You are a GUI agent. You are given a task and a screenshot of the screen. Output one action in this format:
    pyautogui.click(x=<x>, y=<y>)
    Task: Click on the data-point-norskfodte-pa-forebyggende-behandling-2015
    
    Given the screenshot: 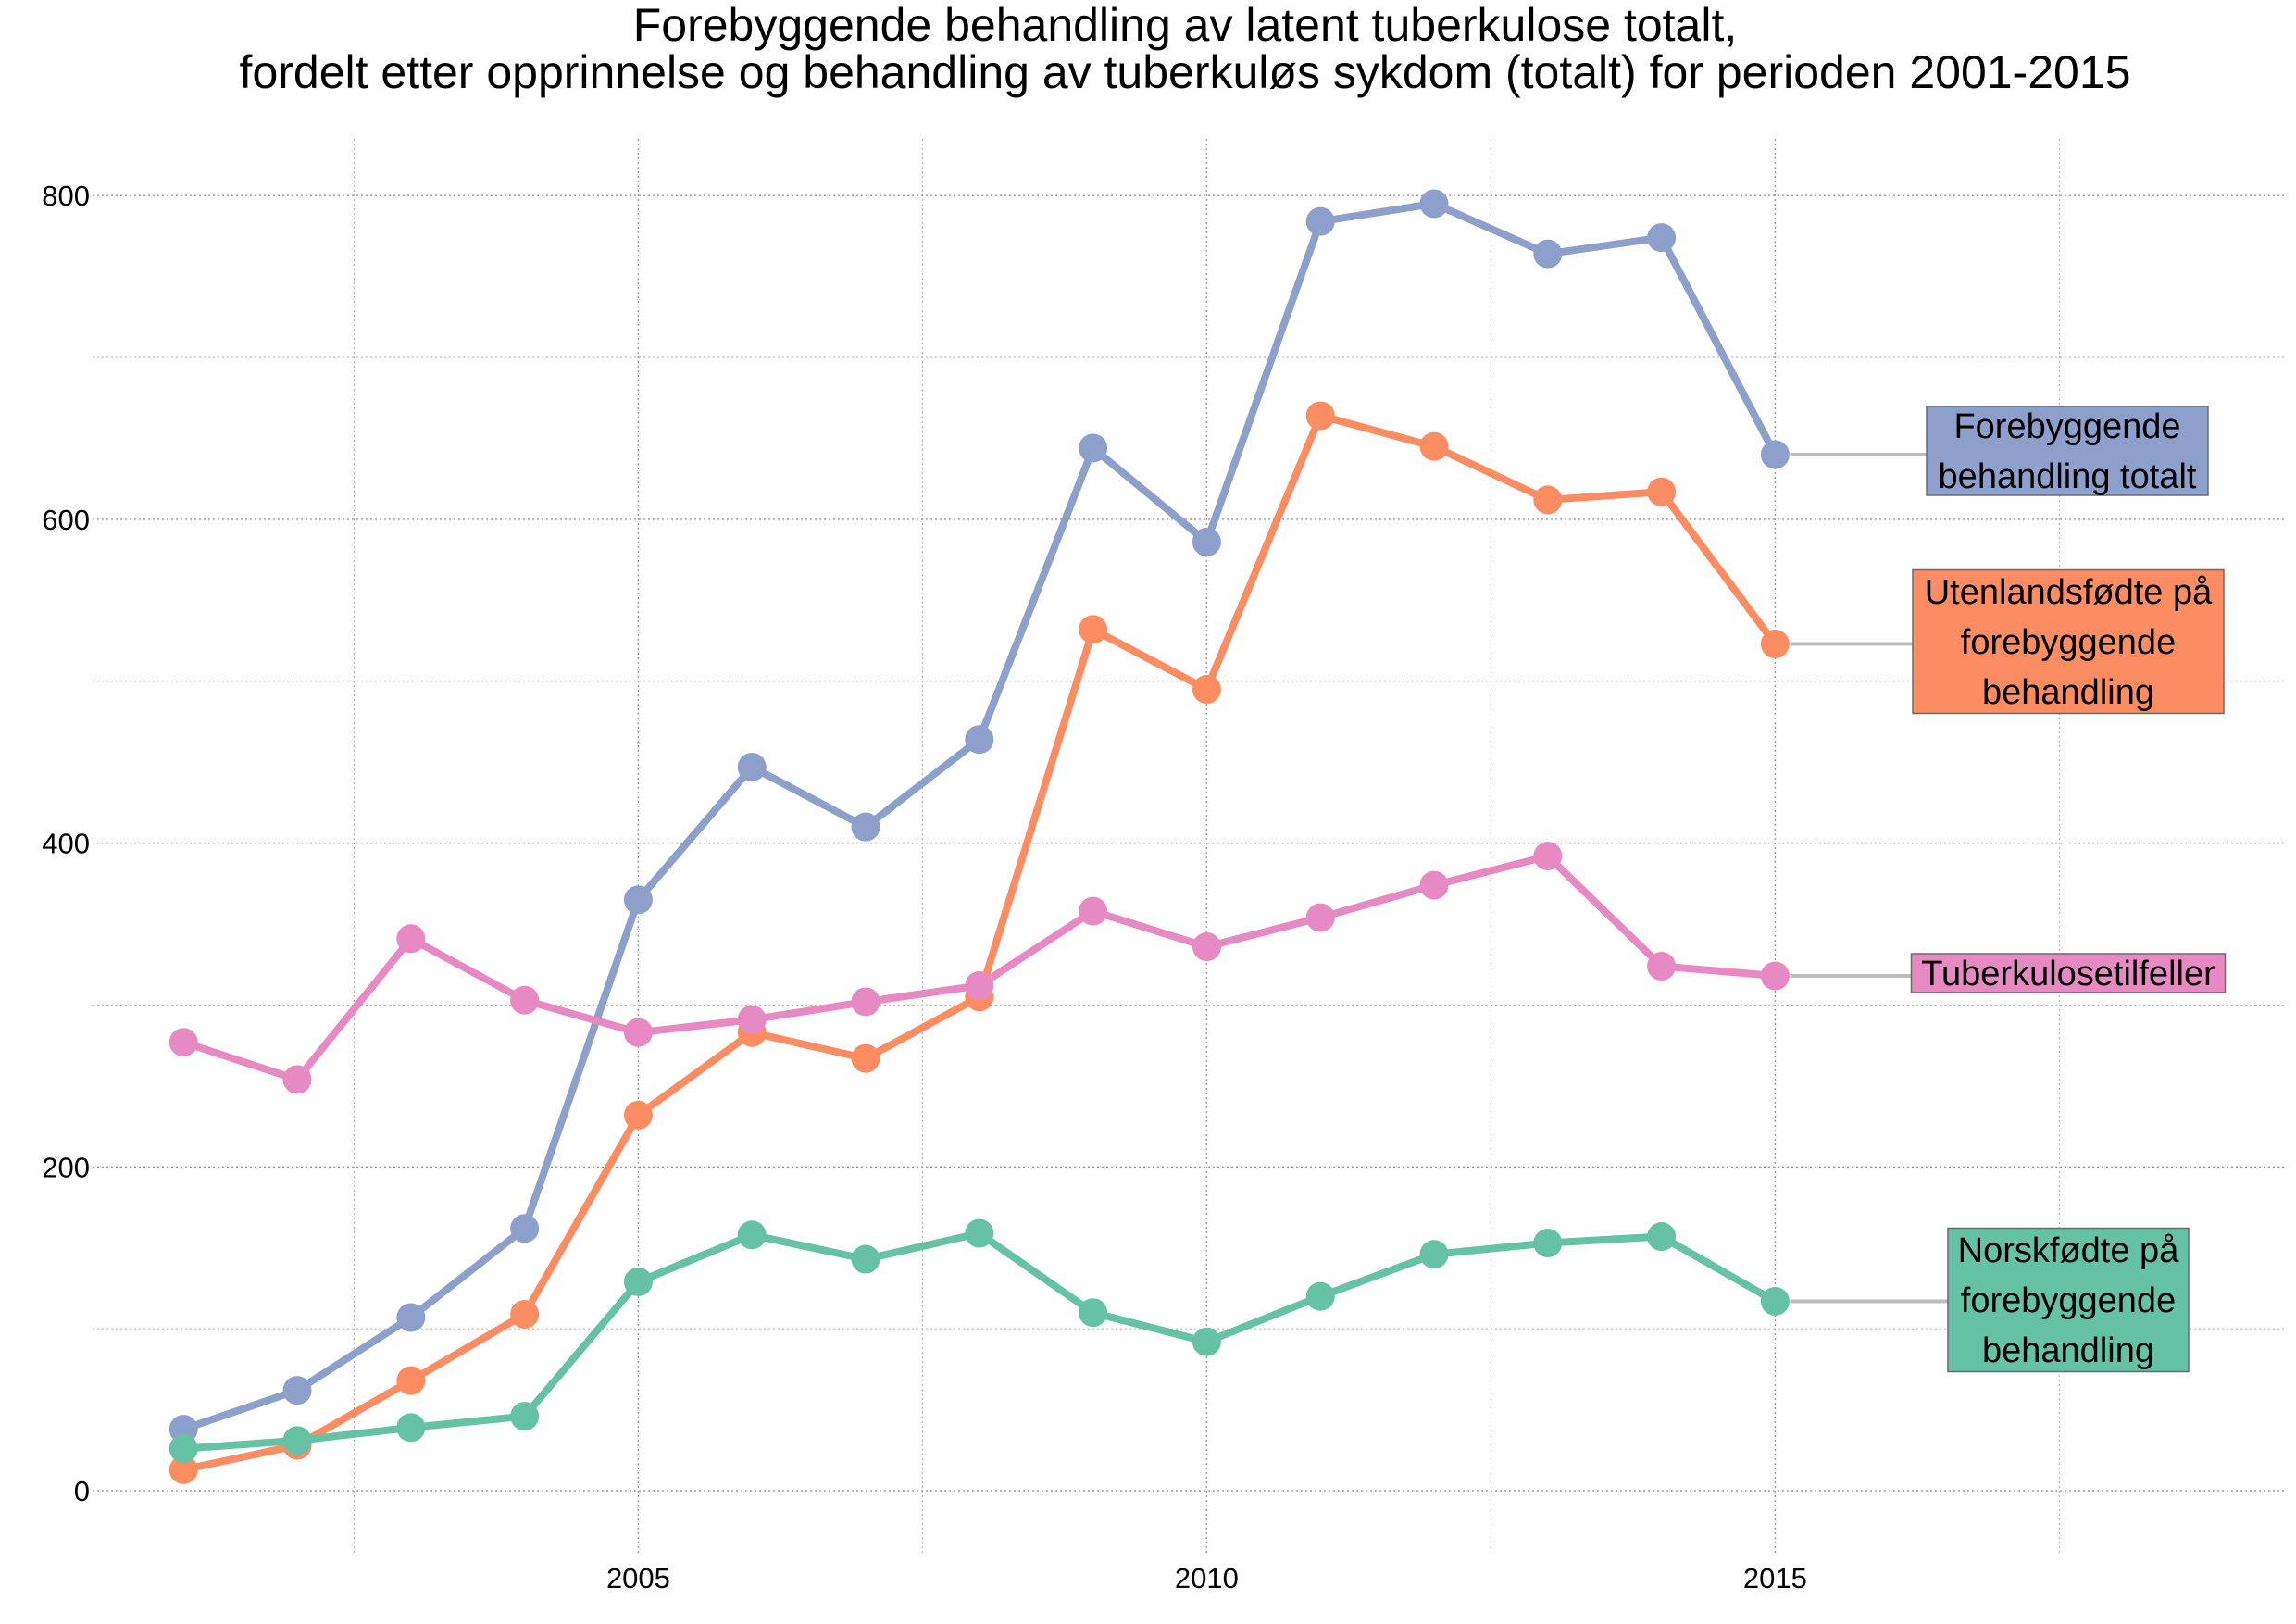 What is the action you would take?
    pyautogui.click(x=1775, y=1301)
    